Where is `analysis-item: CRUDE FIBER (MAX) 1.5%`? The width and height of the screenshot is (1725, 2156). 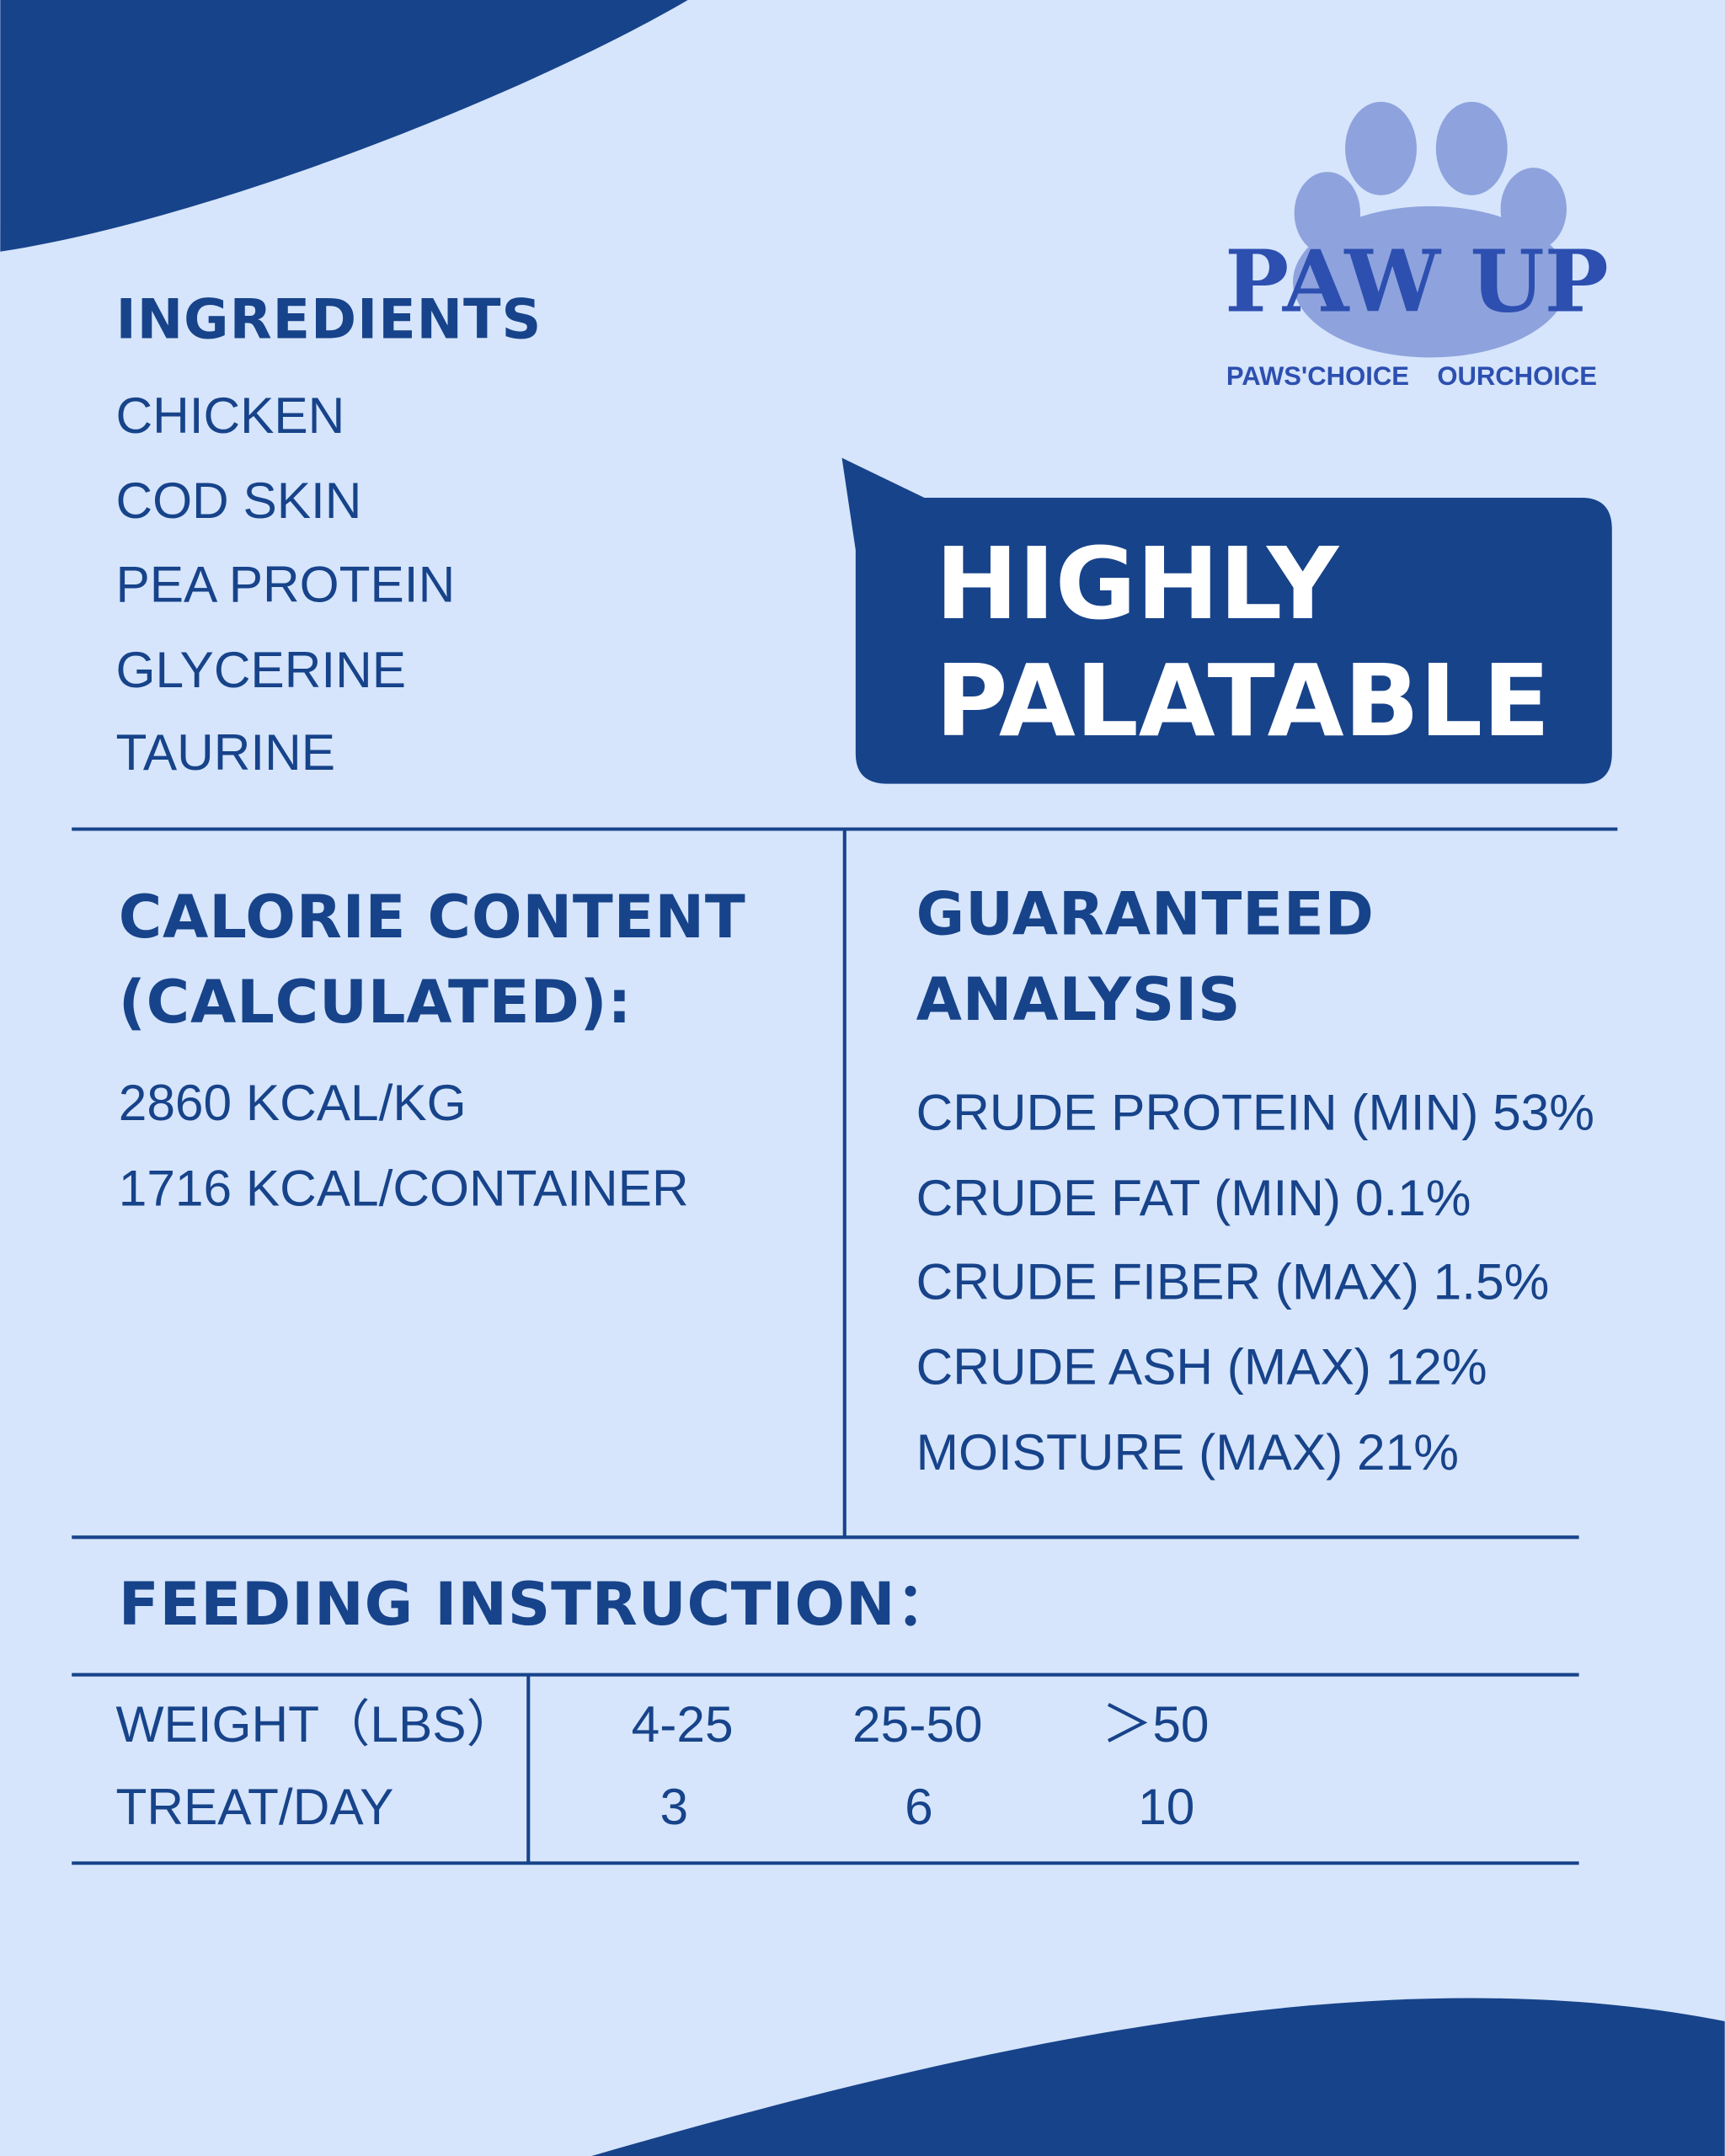 analysis-item: CRUDE FIBER (MAX) 1.5% is located at coordinates (1233, 1281).